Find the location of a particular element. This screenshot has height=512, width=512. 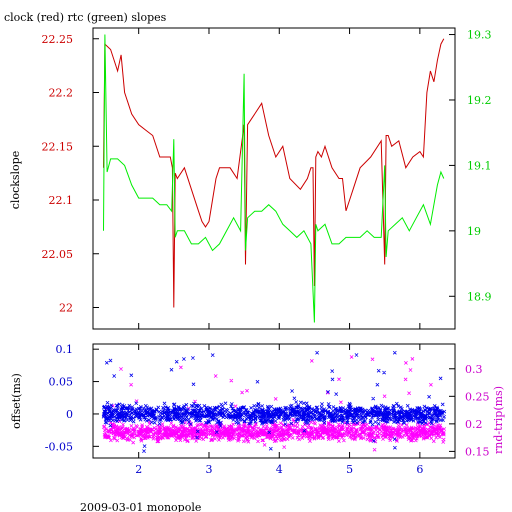

top-left-axis: 22 22.05 22.1 22.15 22.2 22.25 is located at coordinates (70, 174).